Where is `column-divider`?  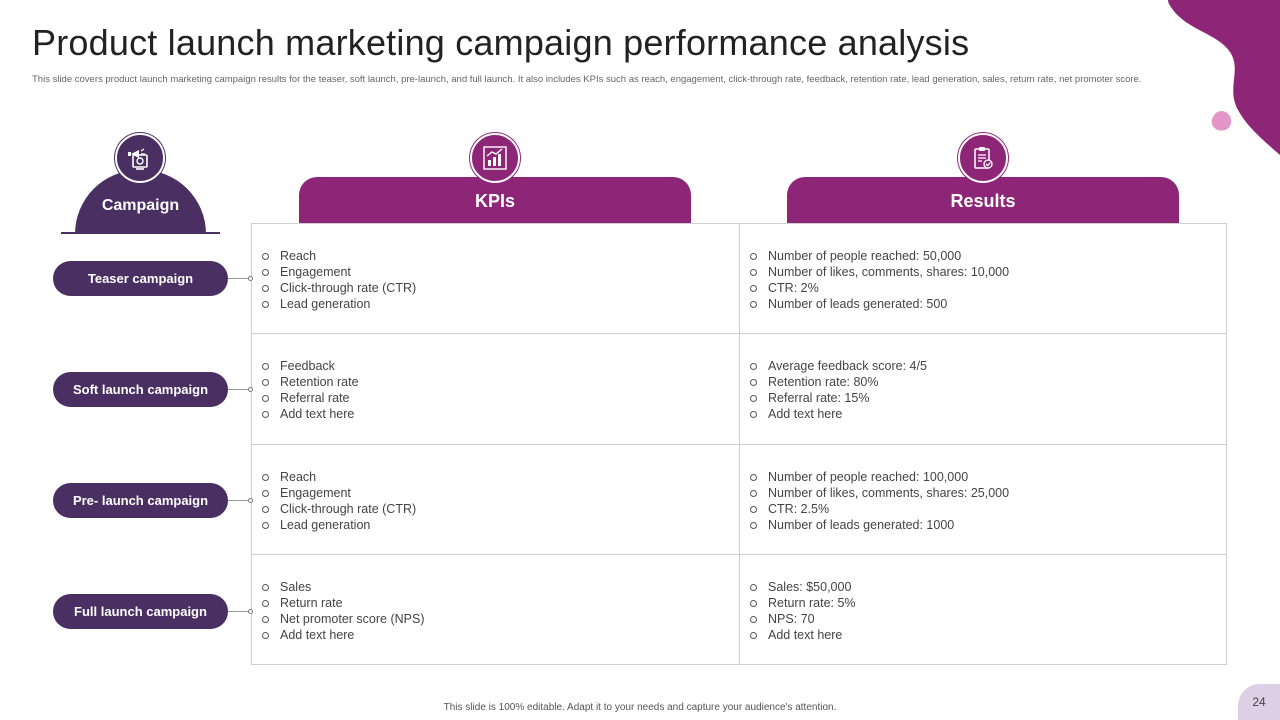 column-divider is located at coordinates (739, 444).